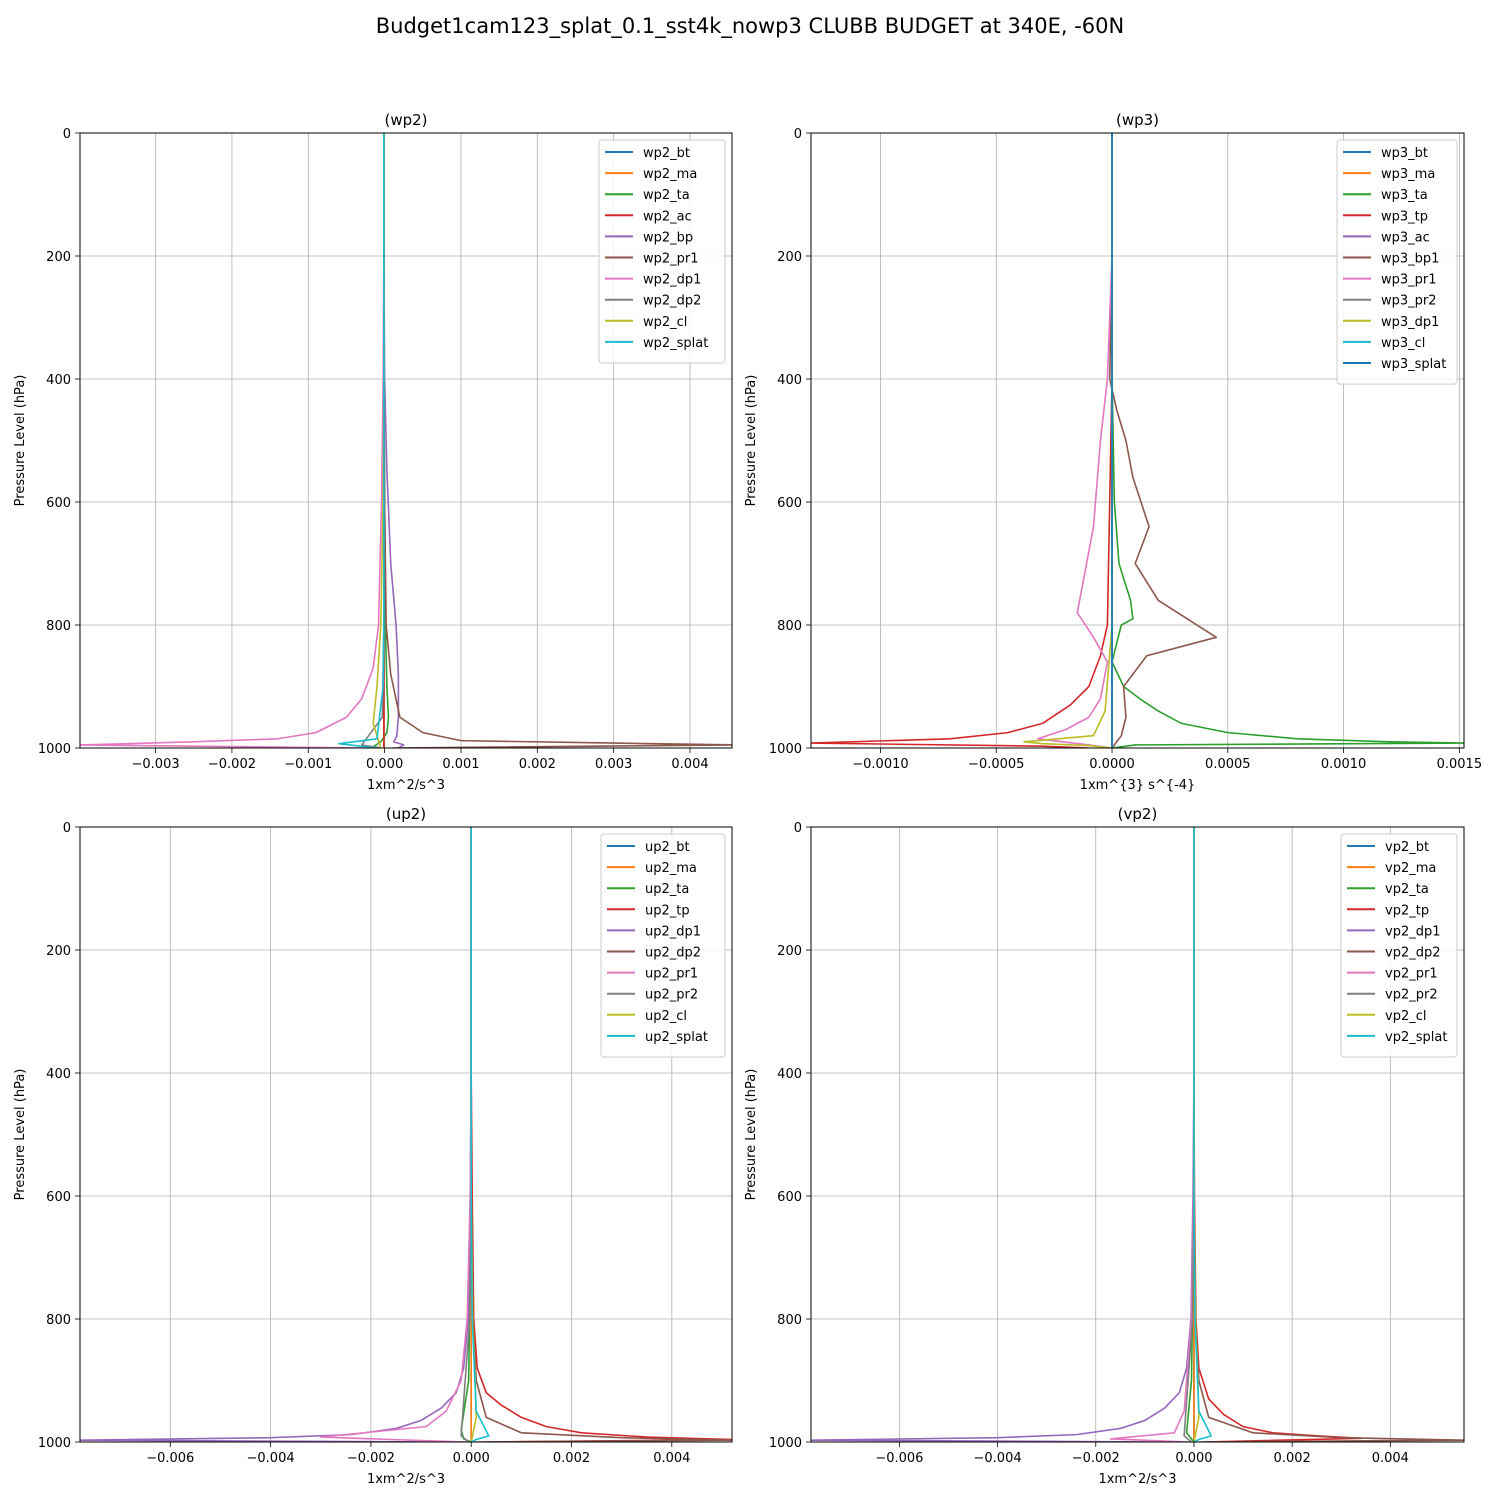  I want to click on x-tick-label: −0.001, so click(308, 764).